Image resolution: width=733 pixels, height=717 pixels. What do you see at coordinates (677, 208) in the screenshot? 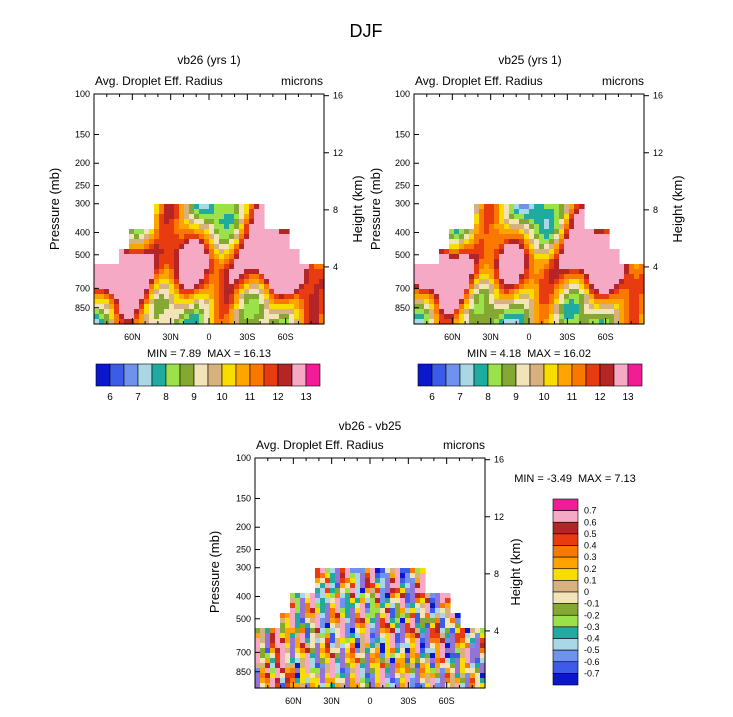
I see `y2-axis-label: Height (km)` at bounding box center [677, 208].